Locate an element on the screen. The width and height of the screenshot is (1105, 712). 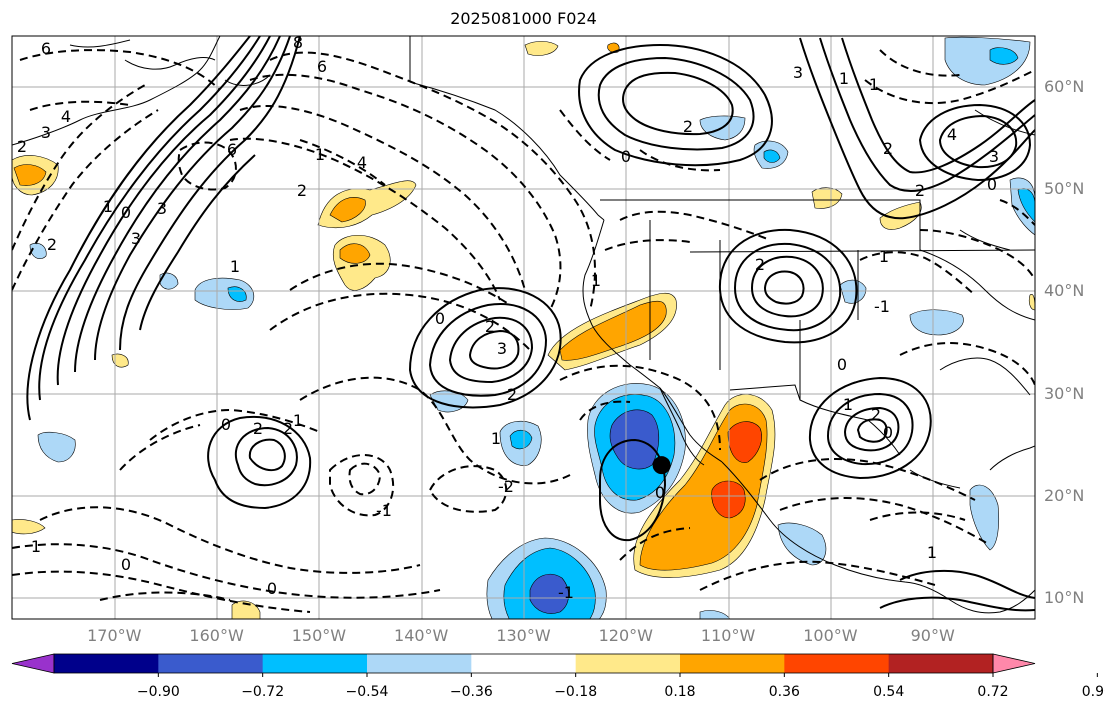
colorbar-tick-label: 0.90 is located at coordinates (1093, 692).